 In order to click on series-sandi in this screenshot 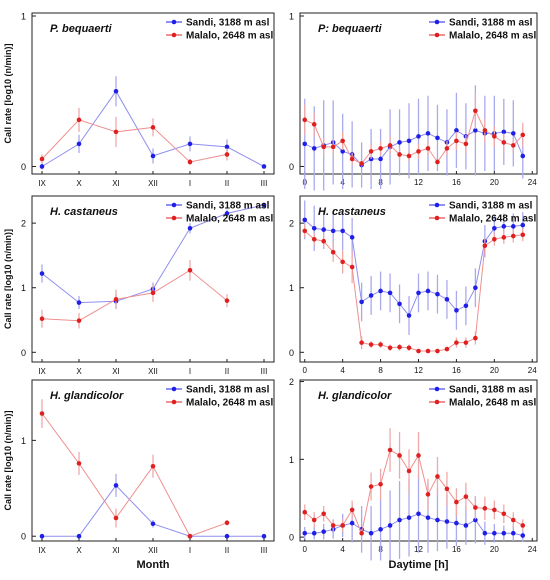, I will do `click(153, 506)`.